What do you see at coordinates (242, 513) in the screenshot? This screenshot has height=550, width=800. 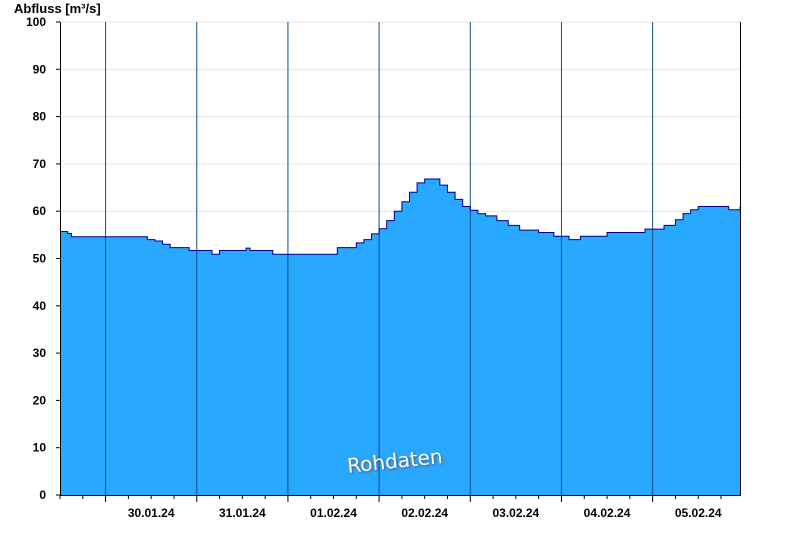 I see `x-tick-label: 31.01.24` at bounding box center [242, 513].